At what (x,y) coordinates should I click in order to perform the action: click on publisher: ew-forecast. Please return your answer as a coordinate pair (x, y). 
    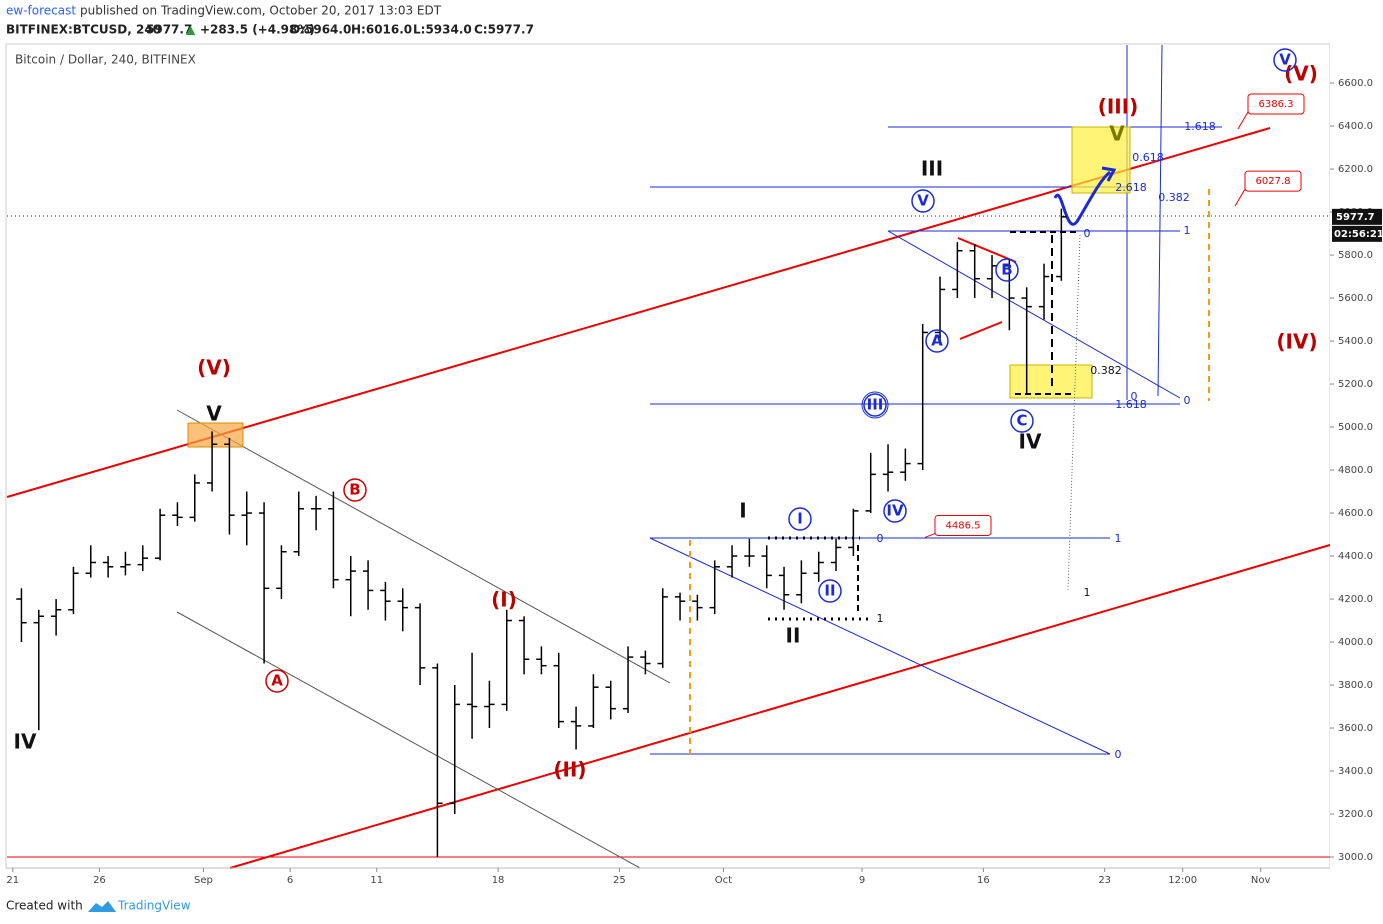
    Looking at the image, I should click on (41, 11).